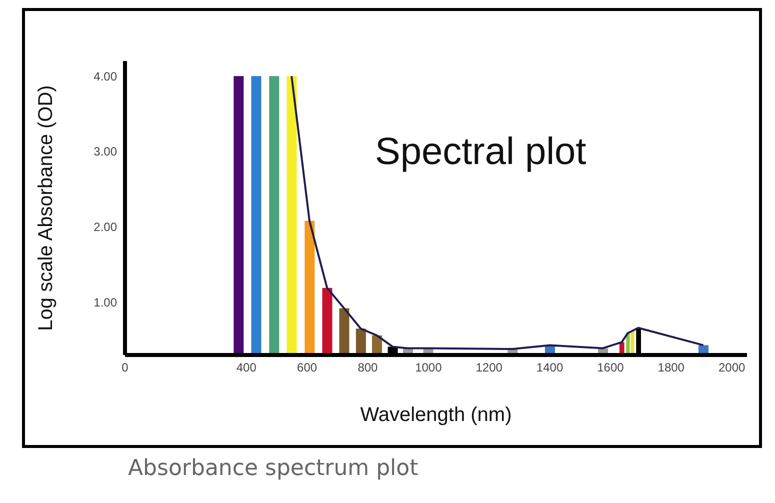 This screenshot has width=775, height=503. What do you see at coordinates (125, 367) in the screenshot?
I see `x-tick-label: 0` at bounding box center [125, 367].